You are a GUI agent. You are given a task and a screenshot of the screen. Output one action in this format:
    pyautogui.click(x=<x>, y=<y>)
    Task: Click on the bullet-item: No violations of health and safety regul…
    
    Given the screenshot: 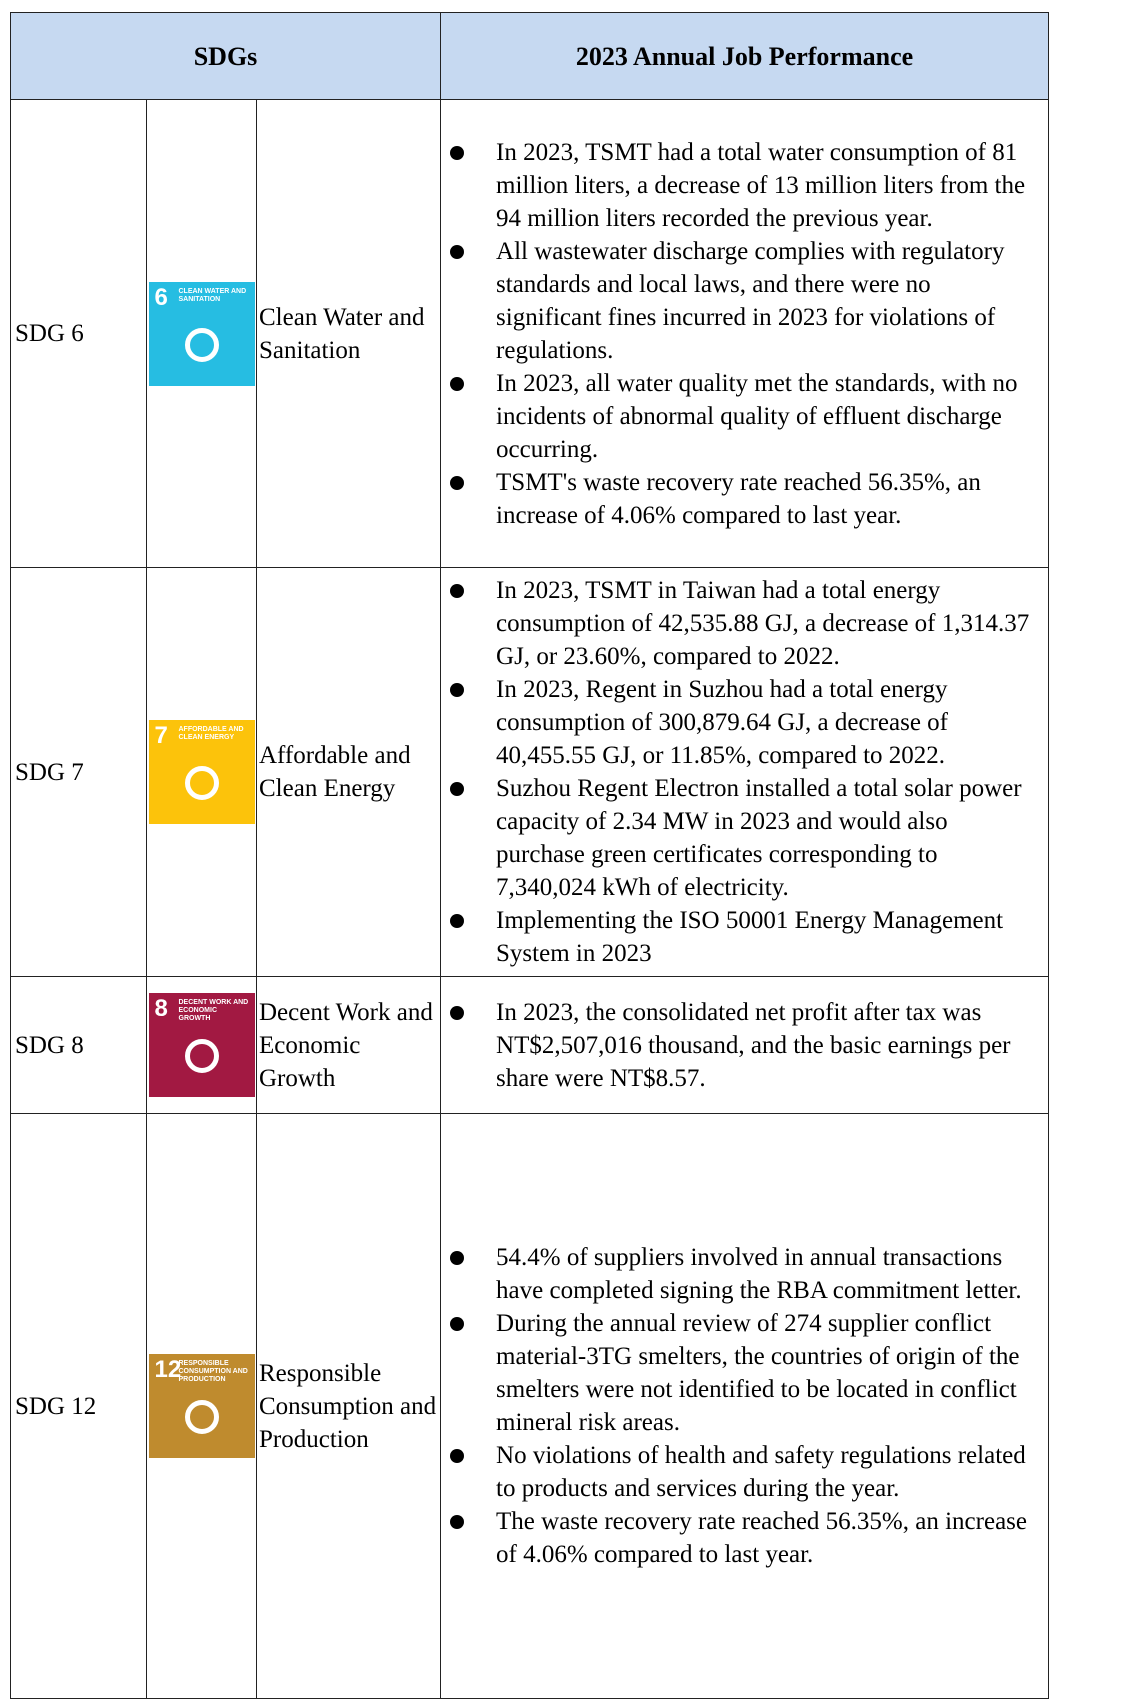 What is the action you would take?
    pyautogui.click(x=746, y=1472)
    